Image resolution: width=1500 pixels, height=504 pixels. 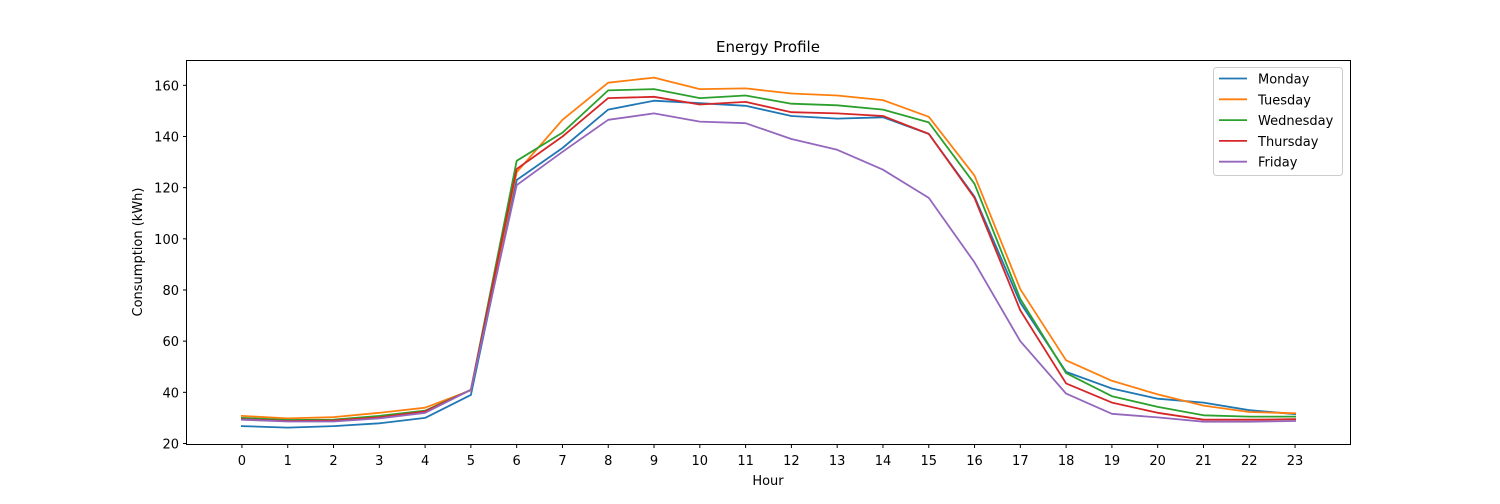 I want to click on x-tick-label: 13, so click(x=837, y=461).